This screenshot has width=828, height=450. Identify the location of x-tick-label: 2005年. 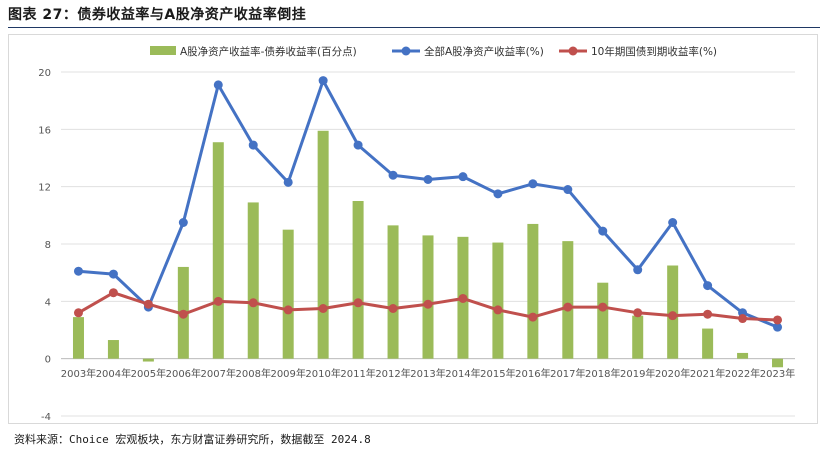
(148, 373).